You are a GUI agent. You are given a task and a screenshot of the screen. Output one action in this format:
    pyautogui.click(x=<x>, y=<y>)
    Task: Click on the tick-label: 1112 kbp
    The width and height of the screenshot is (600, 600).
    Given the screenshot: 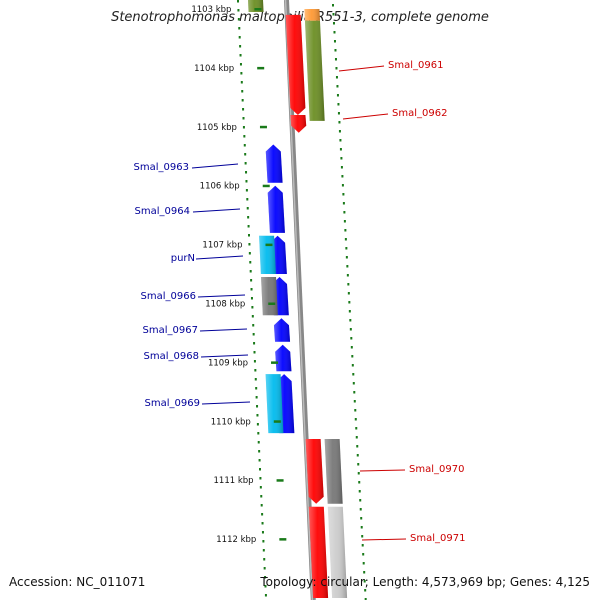 What is the action you would take?
    pyautogui.click(x=236, y=540)
    